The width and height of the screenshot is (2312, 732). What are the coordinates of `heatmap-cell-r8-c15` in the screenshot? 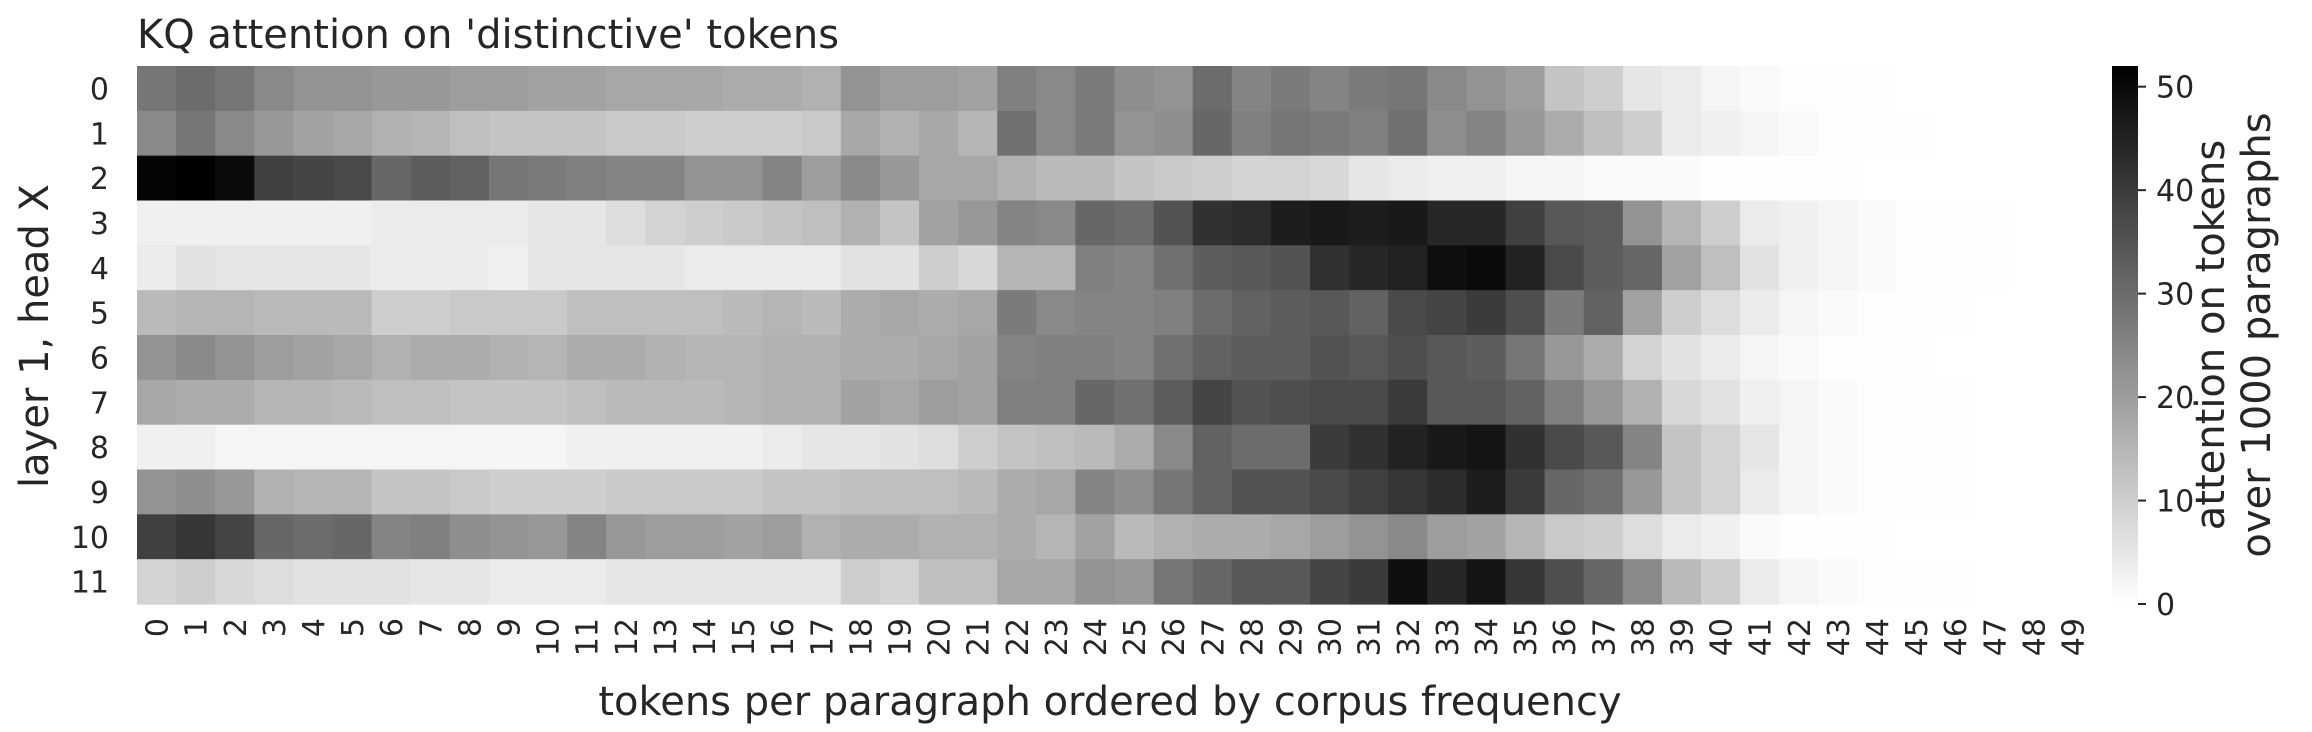 It's located at (743, 447).